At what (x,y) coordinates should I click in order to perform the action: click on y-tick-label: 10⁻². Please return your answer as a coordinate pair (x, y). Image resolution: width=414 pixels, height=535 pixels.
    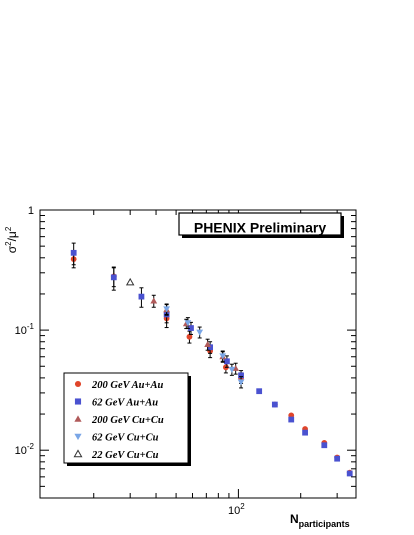
    Looking at the image, I should click on (25, 449).